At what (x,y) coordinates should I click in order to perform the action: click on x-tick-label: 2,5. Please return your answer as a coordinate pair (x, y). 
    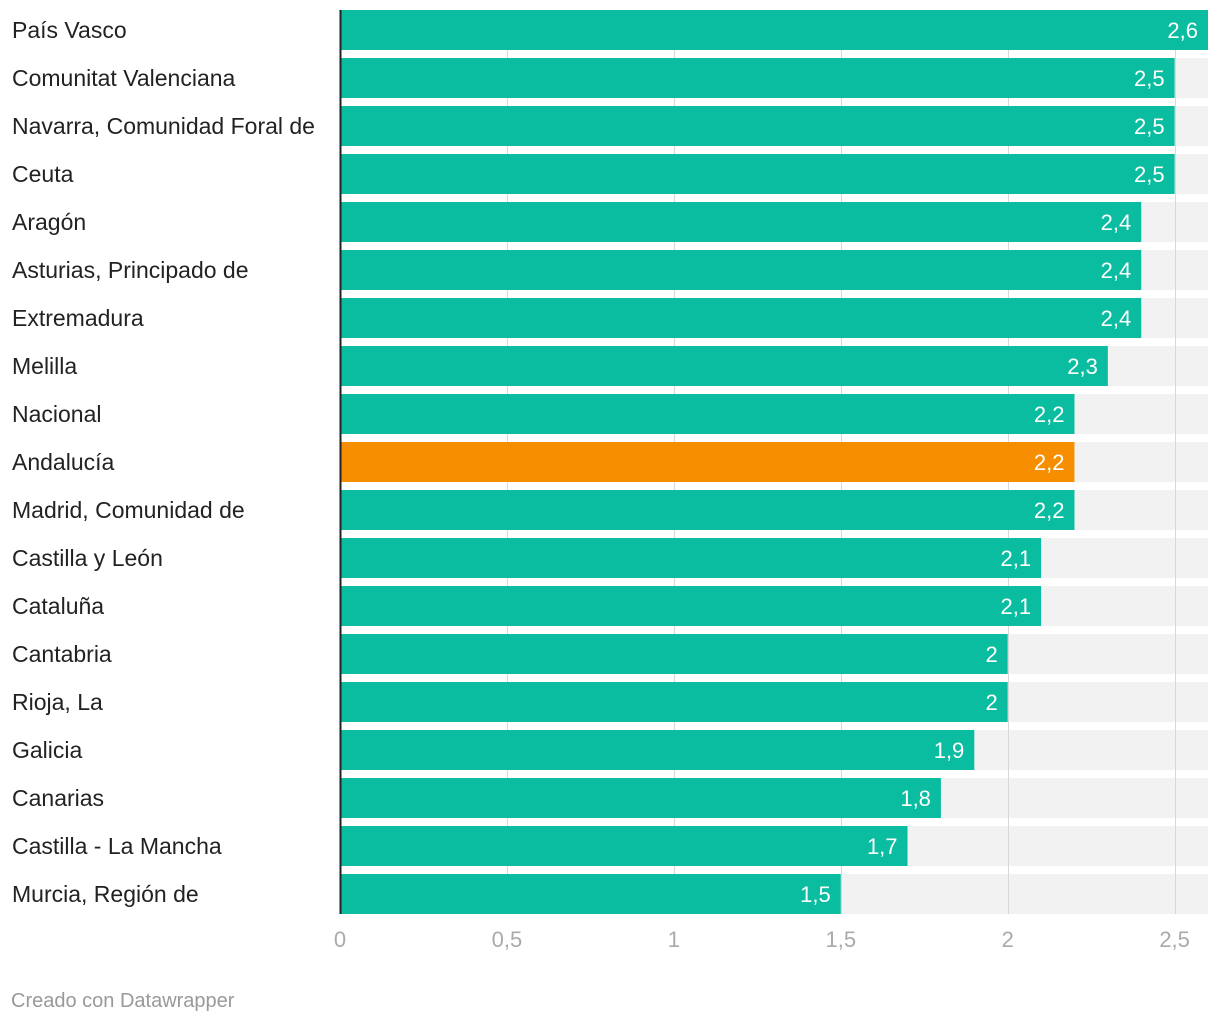
    Looking at the image, I should click on (1174, 939).